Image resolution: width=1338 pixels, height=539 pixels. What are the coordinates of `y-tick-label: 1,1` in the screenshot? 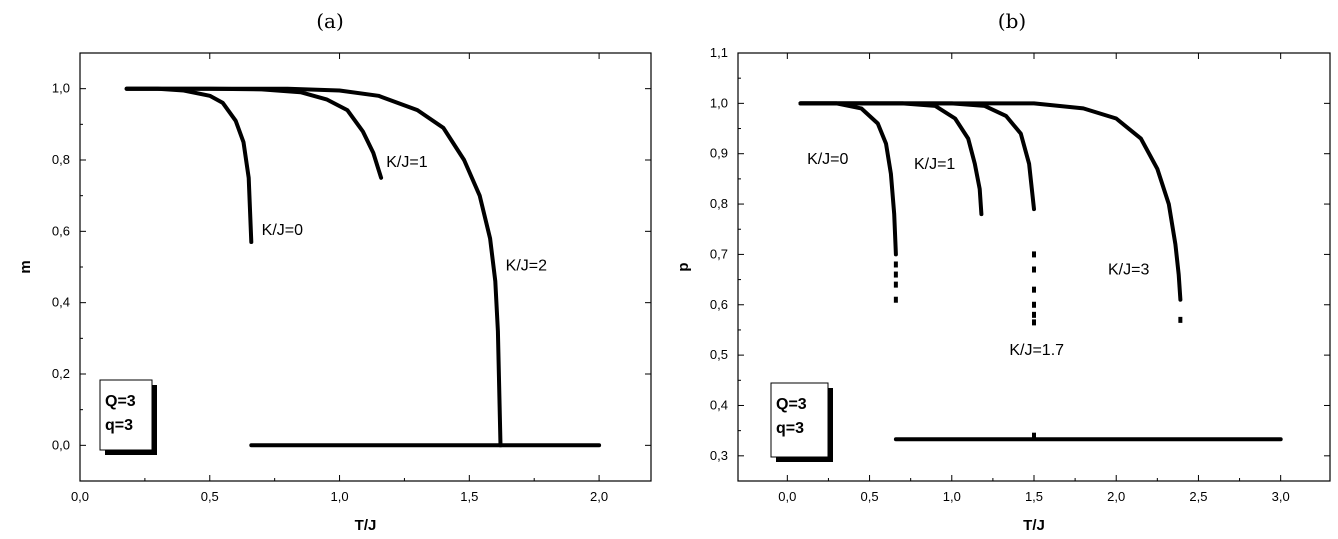 It's located at (719, 52).